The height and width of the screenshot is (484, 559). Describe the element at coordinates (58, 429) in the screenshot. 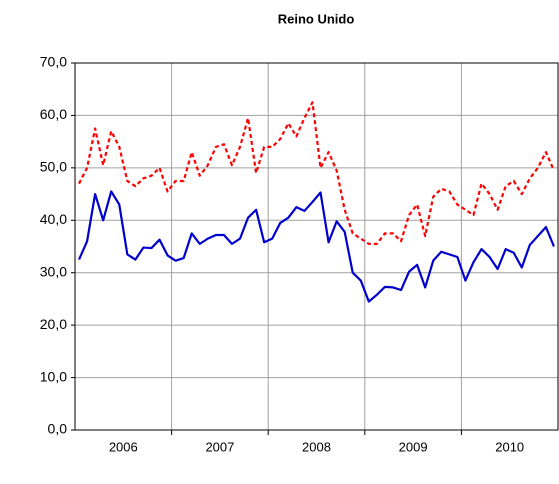

I see `y-tick-label: 0,0` at that location.